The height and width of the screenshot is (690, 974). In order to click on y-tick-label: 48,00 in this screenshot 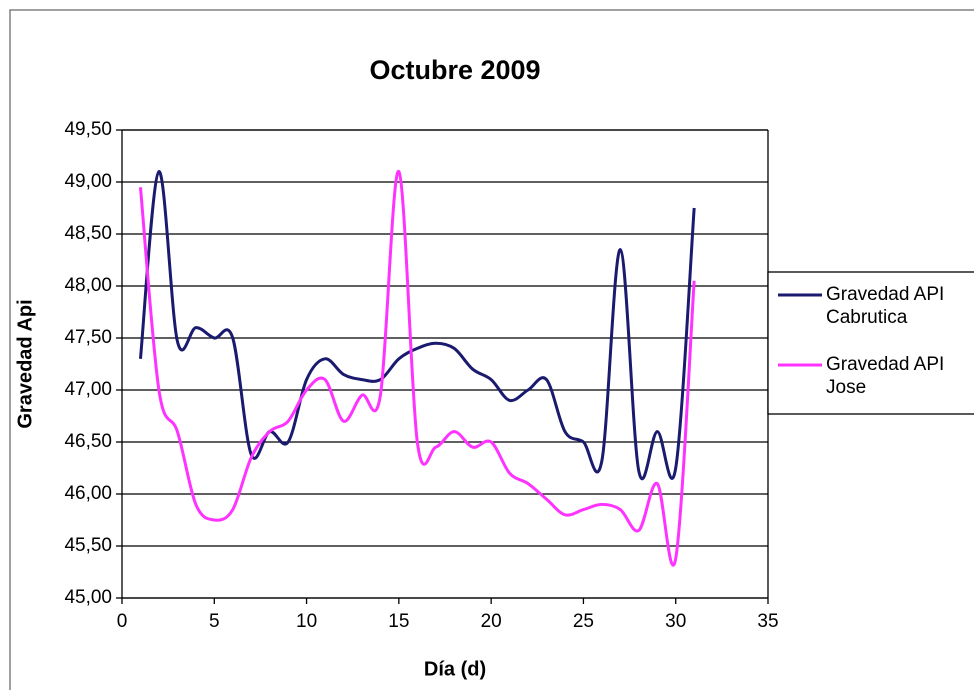, I will do `click(88, 285)`.